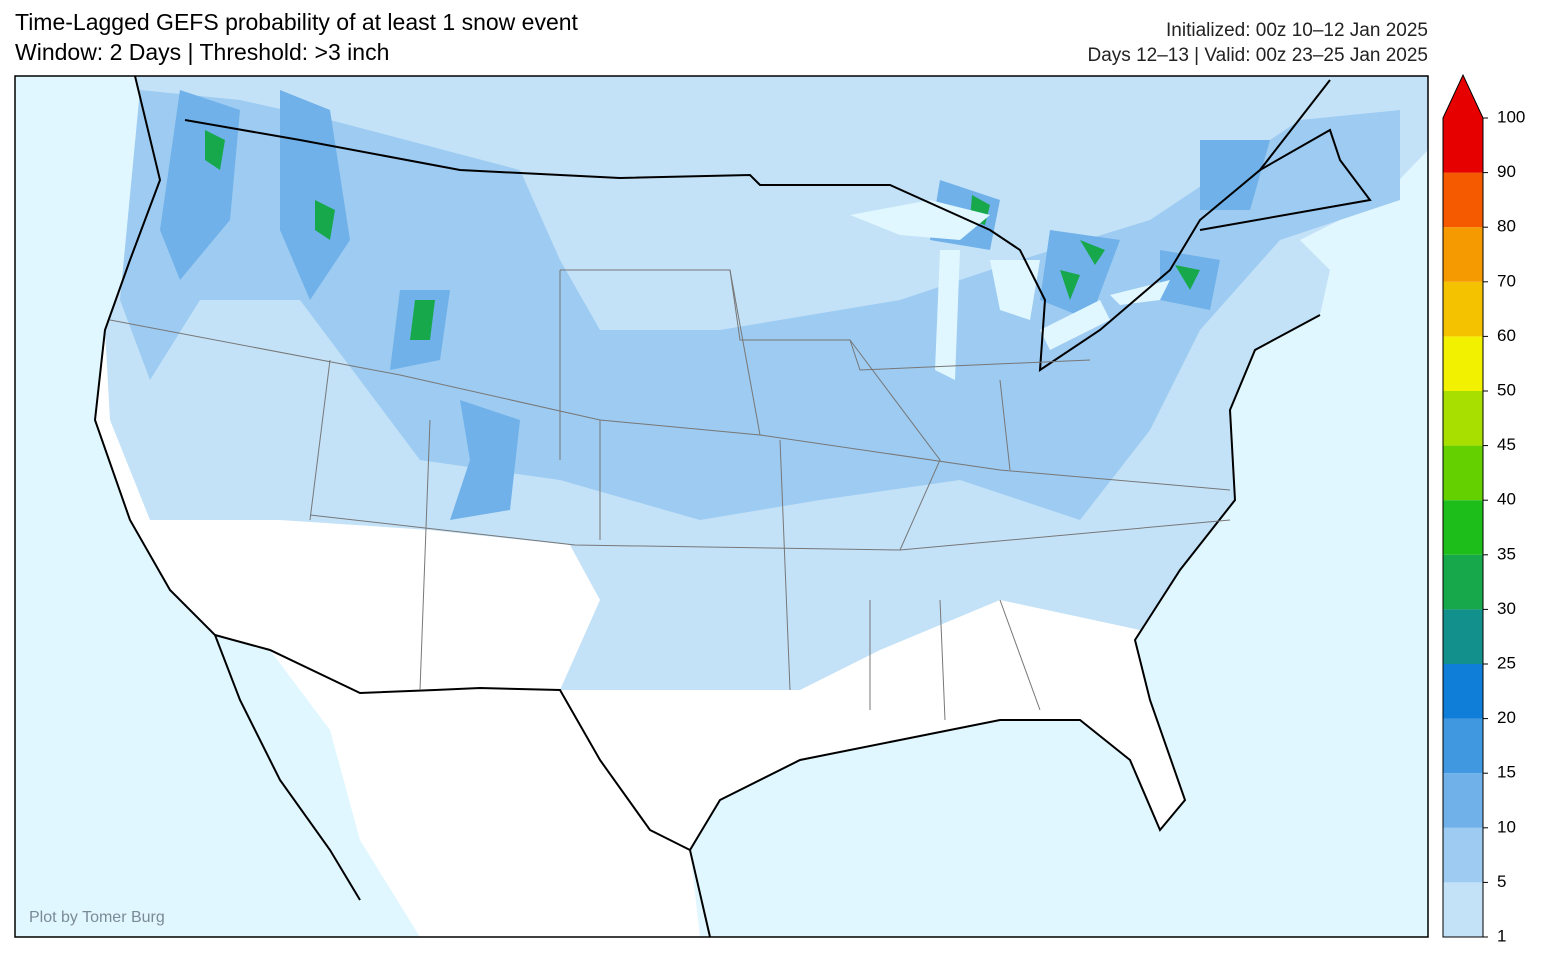 The width and height of the screenshot is (1550, 963). What do you see at coordinates (1506, 280) in the screenshot?
I see `colorbar-tick-label: 70` at bounding box center [1506, 280].